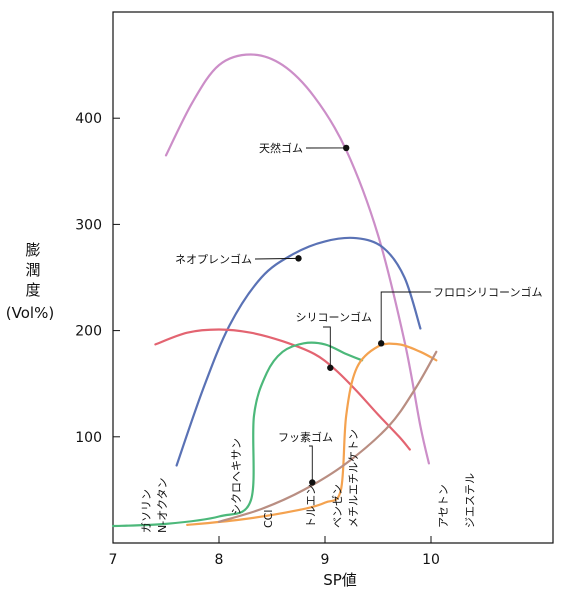 The width and height of the screenshot is (566, 596). I want to click on x-tick-label: 9, so click(325, 560).